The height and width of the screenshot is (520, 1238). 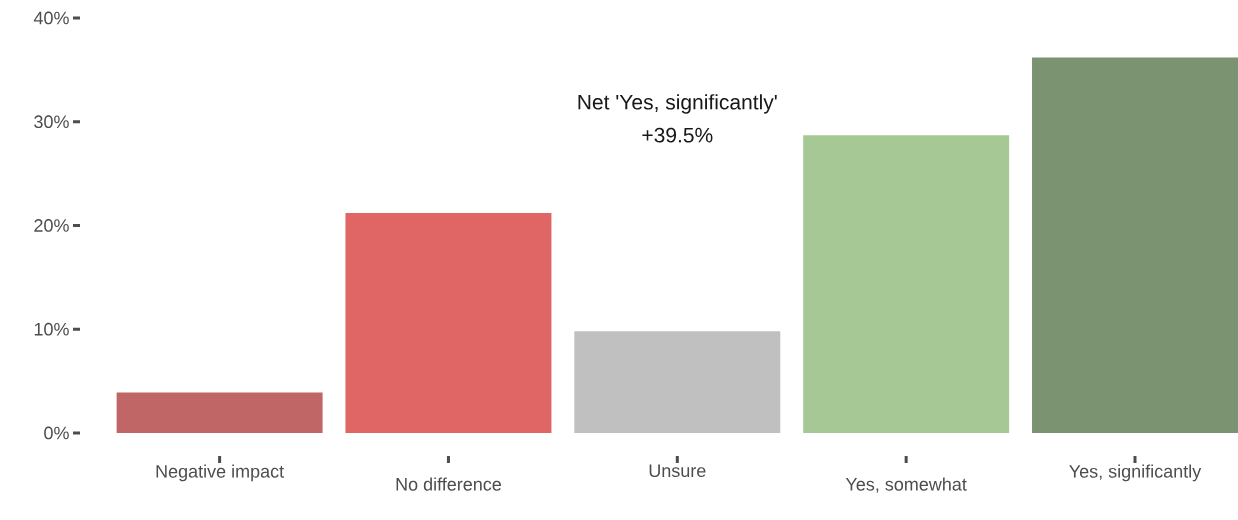 What do you see at coordinates (677, 135) in the screenshot?
I see `annotation: +39.5%` at bounding box center [677, 135].